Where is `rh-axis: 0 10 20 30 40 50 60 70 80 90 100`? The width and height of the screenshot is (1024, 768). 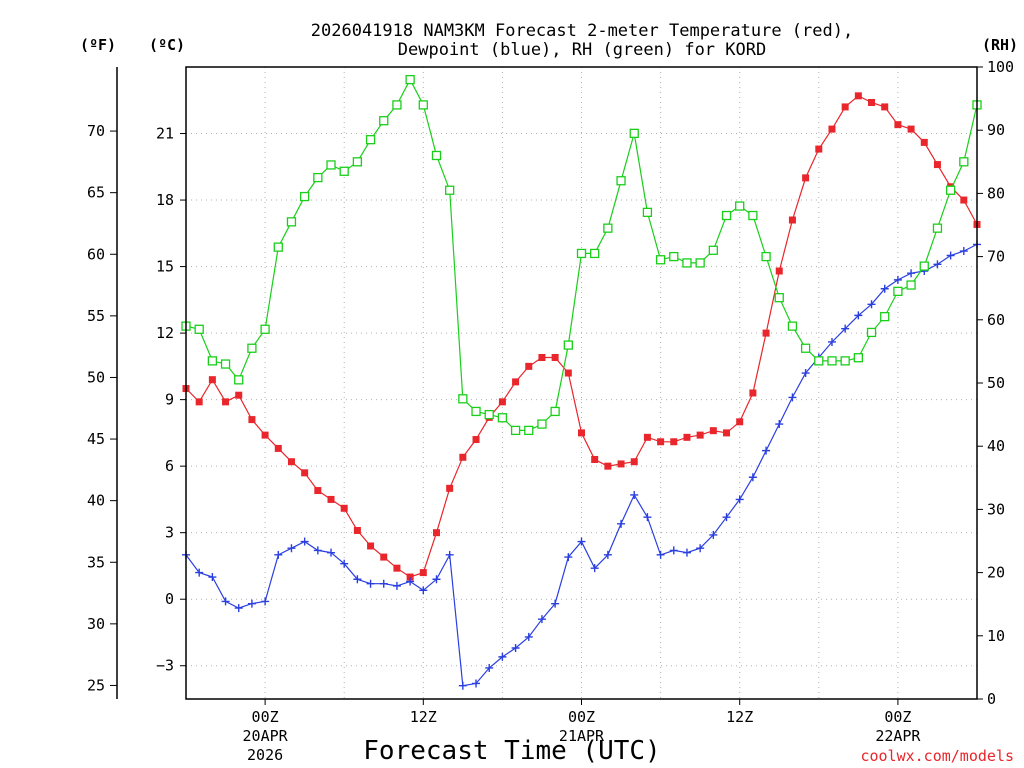 rh-axis: 0 10 20 30 40 50 60 70 80 90 100 is located at coordinates (995, 383).